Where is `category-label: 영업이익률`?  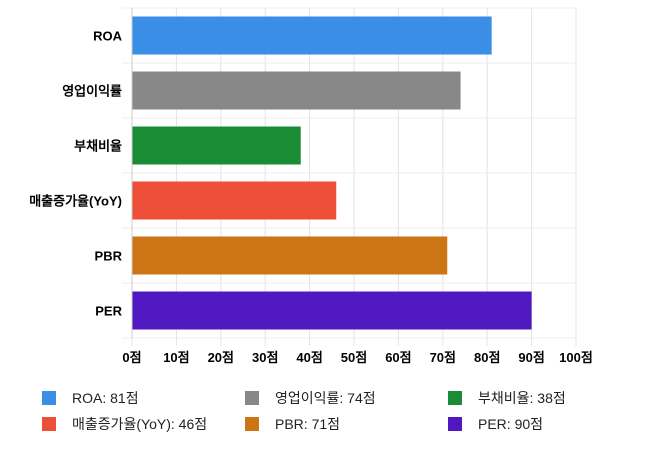 category-label: 영업이익률 is located at coordinates (92, 91).